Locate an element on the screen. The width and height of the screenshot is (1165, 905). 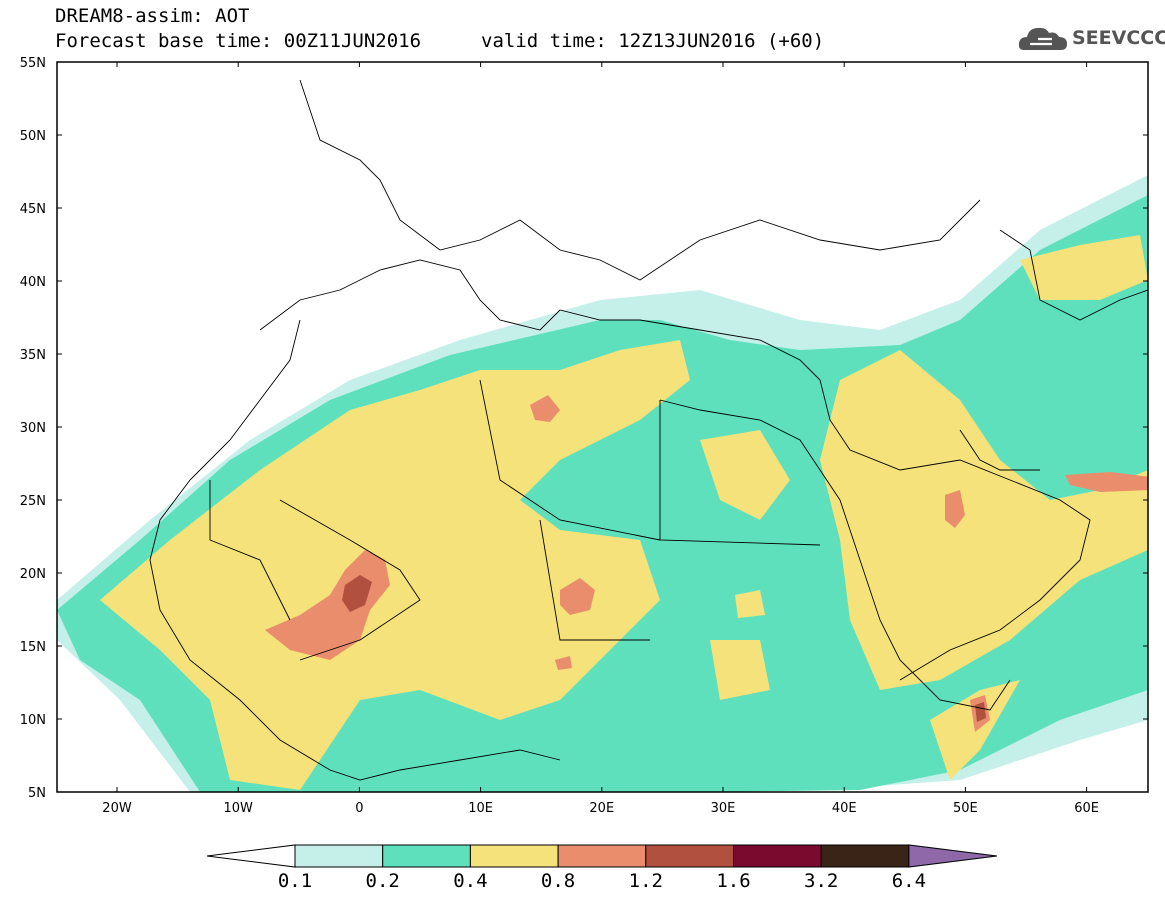
cloud-icon is located at coordinates (1042, 38).